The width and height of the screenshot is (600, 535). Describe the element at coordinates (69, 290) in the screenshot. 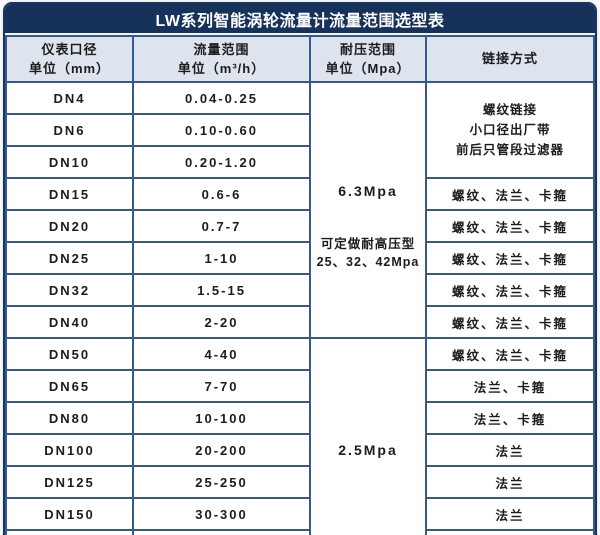

I see `diameter-cell: DN32` at that location.